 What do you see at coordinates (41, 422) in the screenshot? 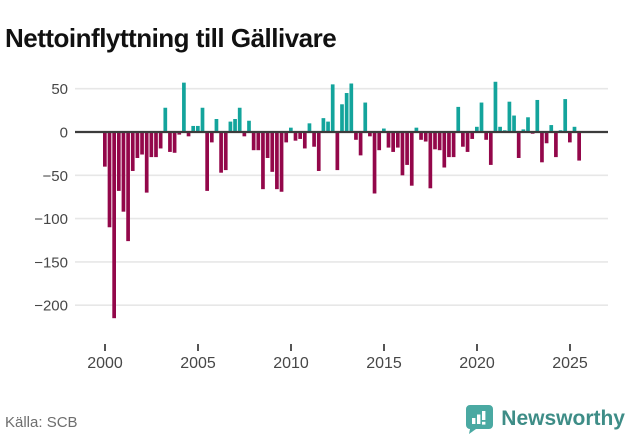
I see `source-label: Källa: SCB` at bounding box center [41, 422].